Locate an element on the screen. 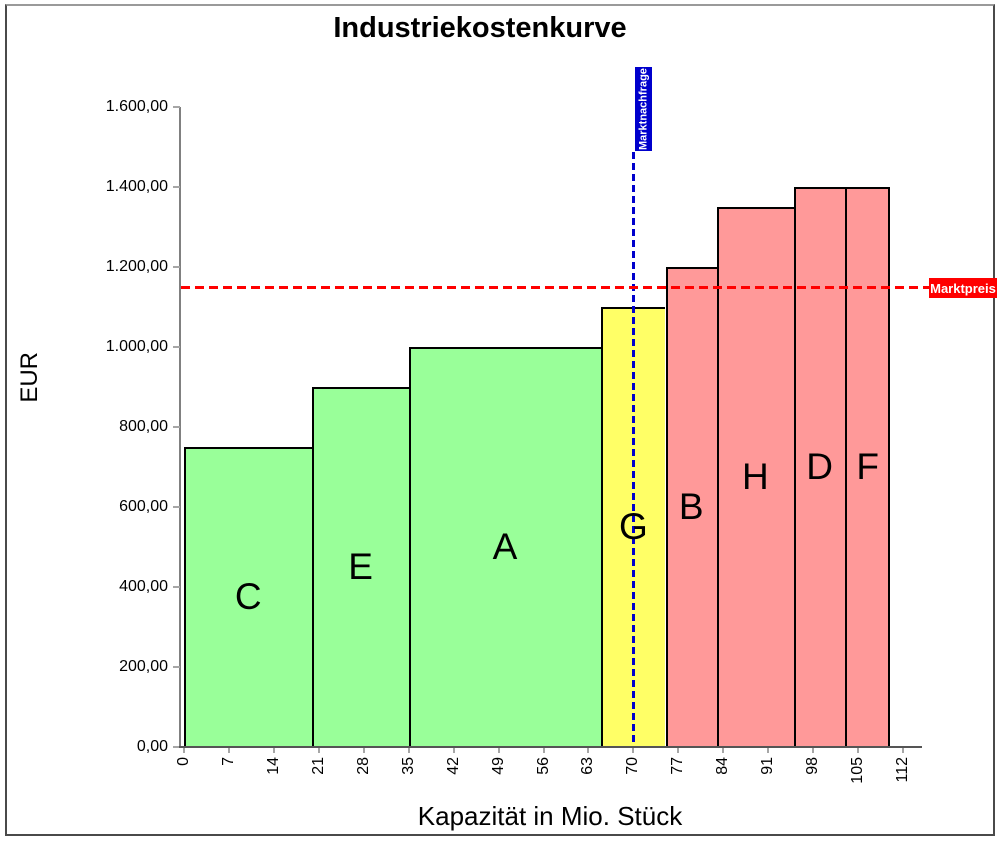 This screenshot has width=1002, height=842. chart-title: Industriekostenkurve is located at coordinates (480, 28).